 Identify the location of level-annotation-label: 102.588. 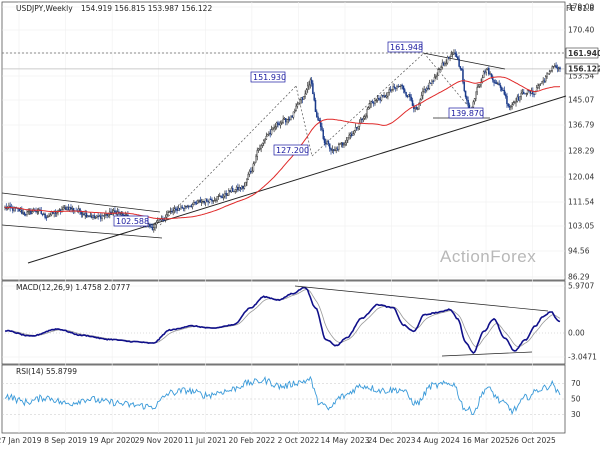
(132, 221).